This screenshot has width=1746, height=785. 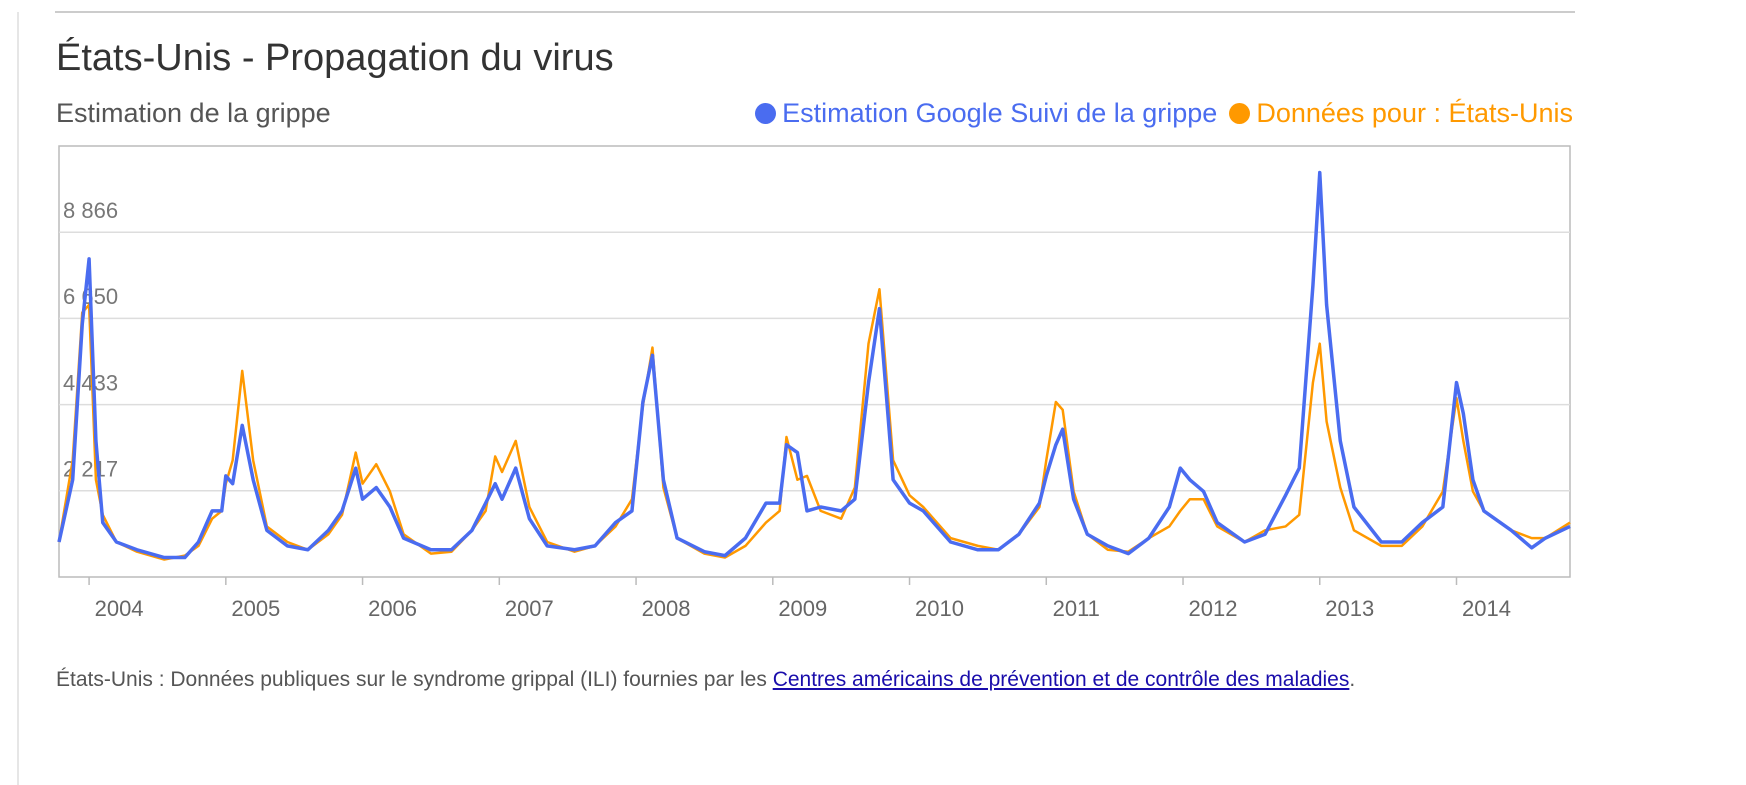 What do you see at coordinates (1352, 679) in the screenshot?
I see `footer-end: .` at bounding box center [1352, 679].